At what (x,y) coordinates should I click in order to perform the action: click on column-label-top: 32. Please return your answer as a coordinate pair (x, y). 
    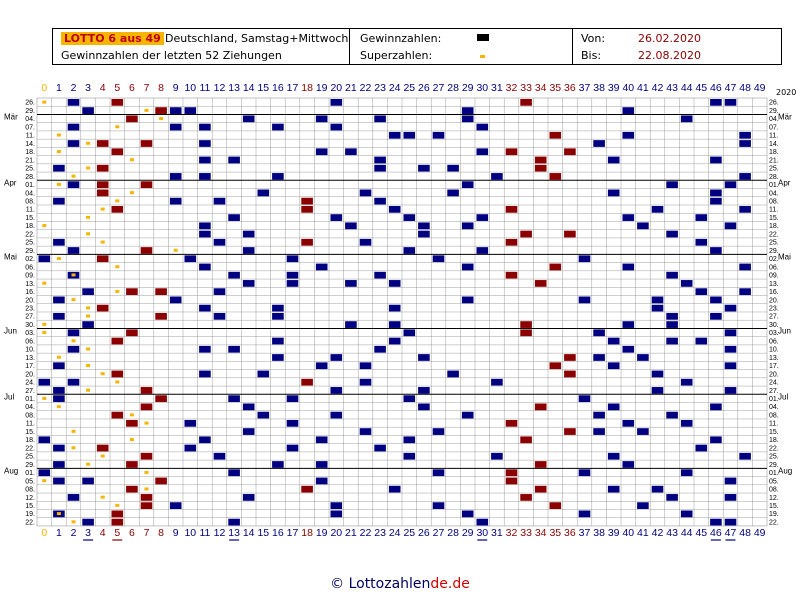
    Looking at the image, I should click on (512, 88).